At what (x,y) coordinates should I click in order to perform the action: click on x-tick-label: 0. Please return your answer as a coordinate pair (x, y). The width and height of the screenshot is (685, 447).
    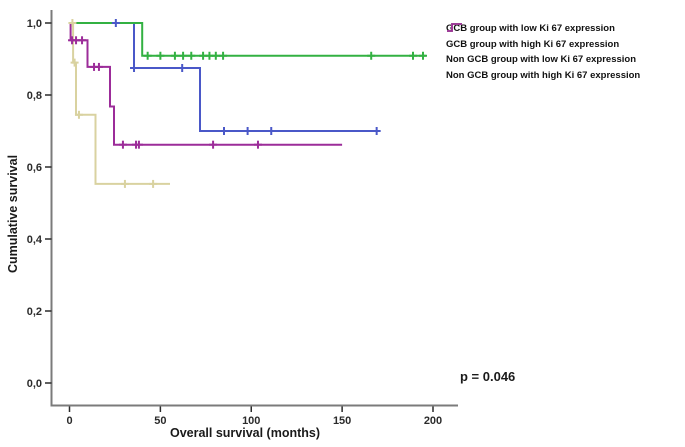
    Looking at the image, I should click on (69, 421).